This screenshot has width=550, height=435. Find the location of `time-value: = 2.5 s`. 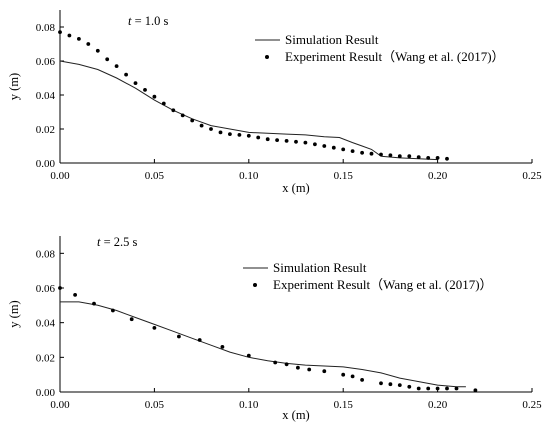

time-value: = 2.5 s is located at coordinates (118, 242).